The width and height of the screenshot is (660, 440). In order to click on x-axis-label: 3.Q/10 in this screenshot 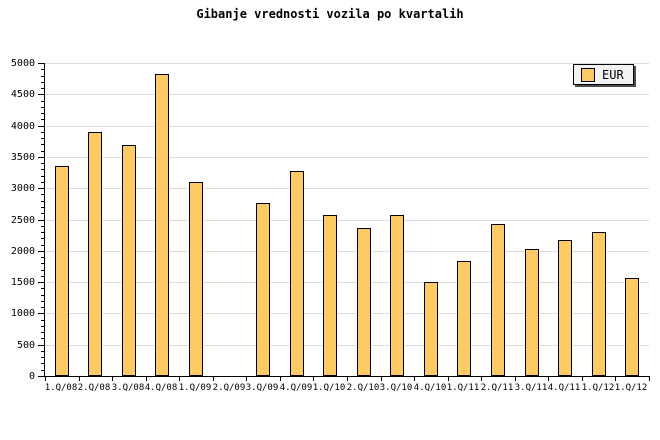, I will do `click(396, 388)`.